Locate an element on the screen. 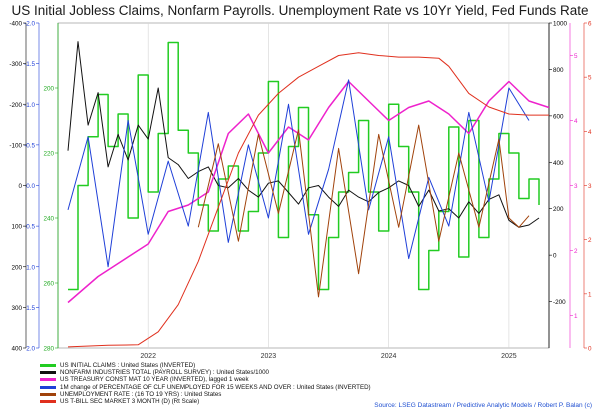  axis-ax_payroll: -200 0 200 400 600 800 1000 is located at coordinates (558, 184).